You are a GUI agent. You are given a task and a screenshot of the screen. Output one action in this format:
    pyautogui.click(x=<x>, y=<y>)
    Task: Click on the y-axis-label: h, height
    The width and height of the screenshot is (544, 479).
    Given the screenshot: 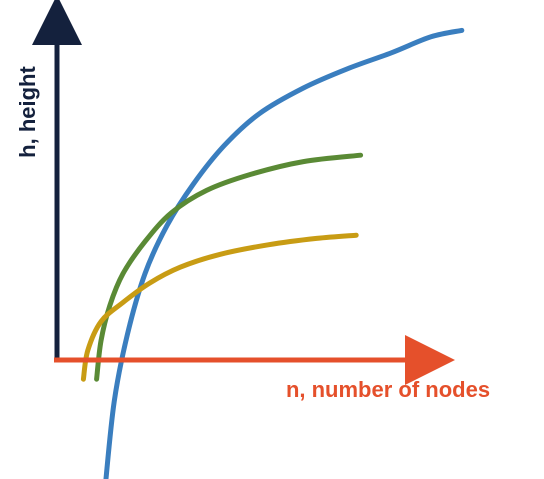 What is the action you would take?
    pyautogui.click(x=27, y=112)
    